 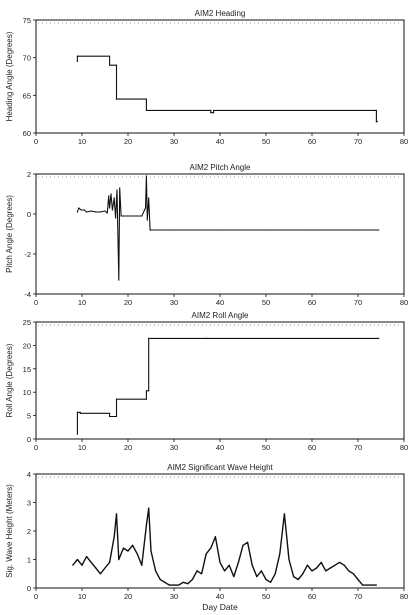 What do you see at coordinates (29, 560) in the screenshot?
I see `y-tick-label: 1` at bounding box center [29, 560].